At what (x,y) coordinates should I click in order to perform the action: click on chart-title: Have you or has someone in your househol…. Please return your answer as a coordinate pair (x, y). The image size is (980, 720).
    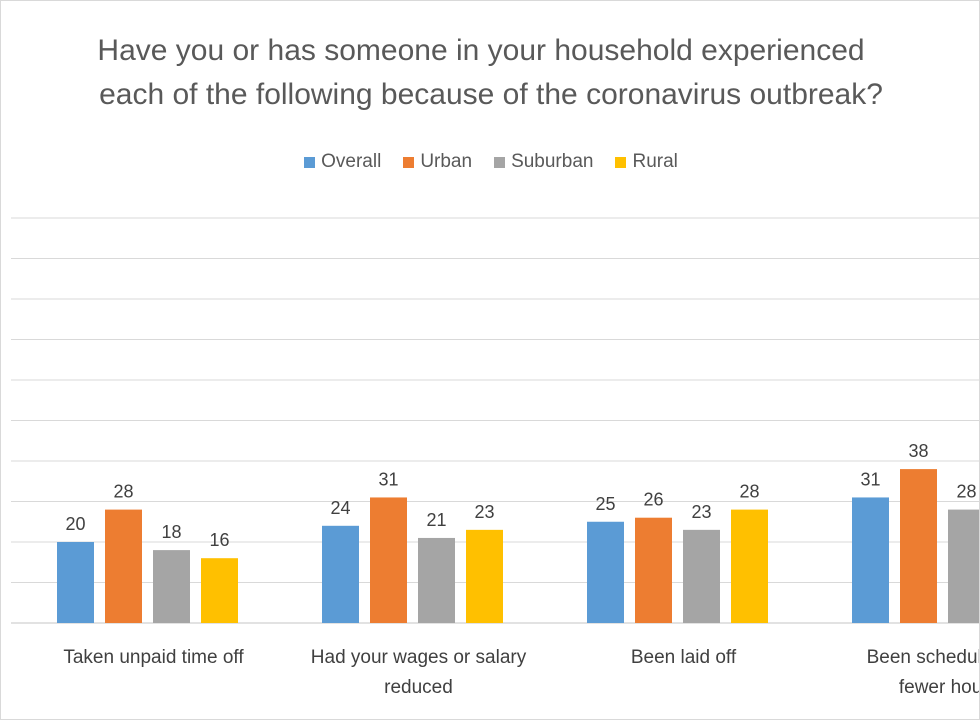
    Looking at the image, I should click on (490, 73).